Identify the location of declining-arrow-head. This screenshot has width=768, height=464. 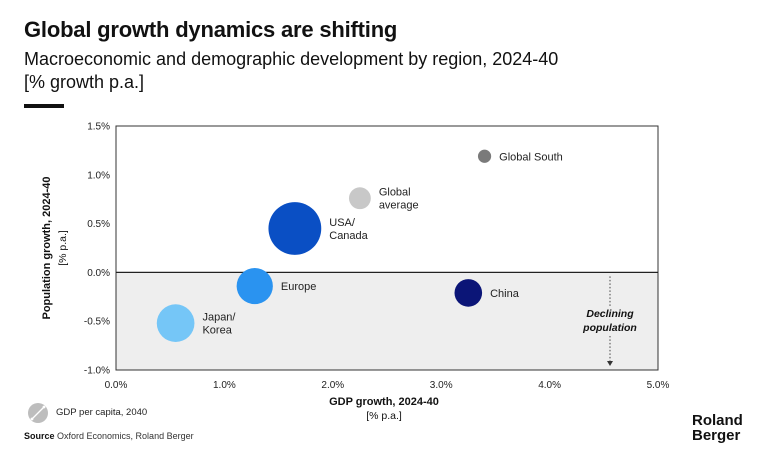
(610, 363).